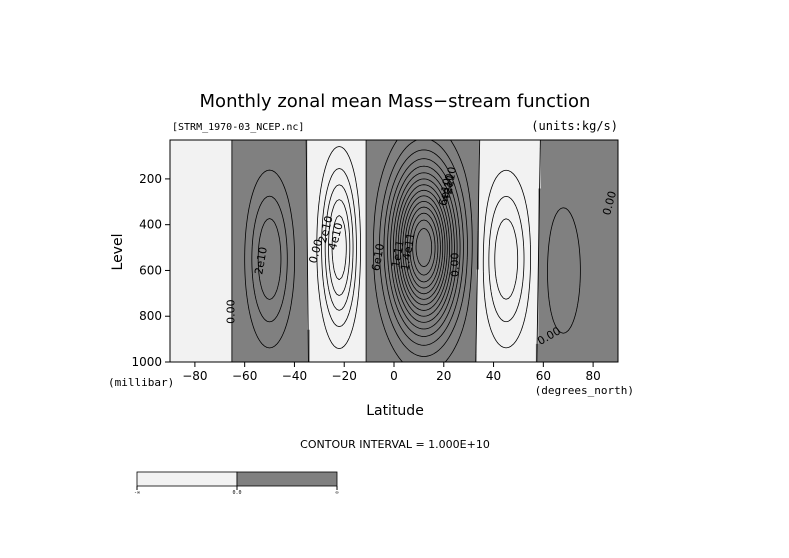 The image size is (789, 558). Describe the element at coordinates (443, 376) in the screenshot. I see `x-tick-label: 20` at that location.